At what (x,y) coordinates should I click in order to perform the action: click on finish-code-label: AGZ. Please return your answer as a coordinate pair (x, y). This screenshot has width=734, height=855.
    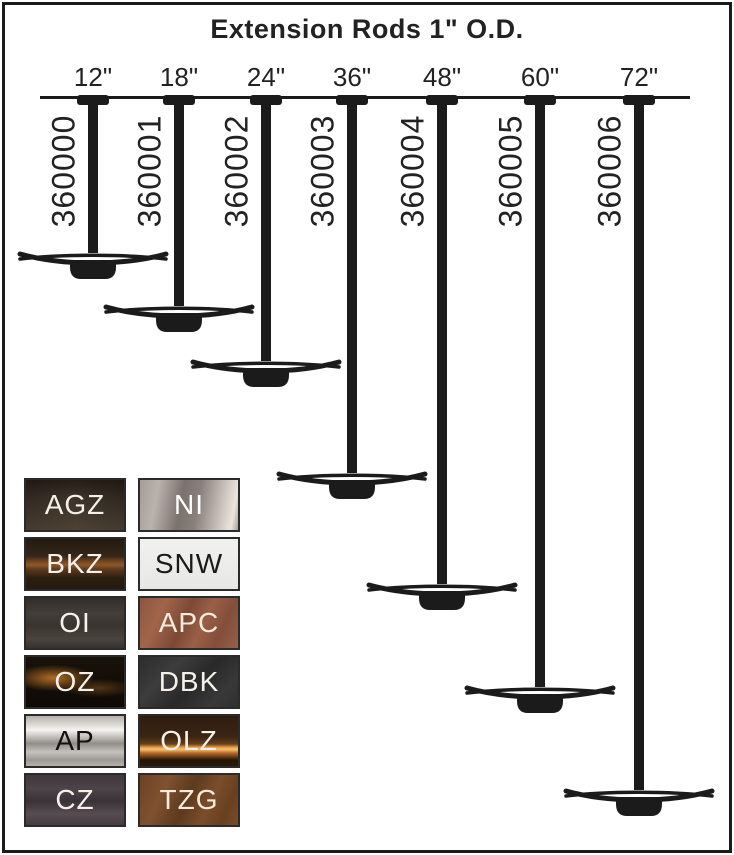
    Looking at the image, I should click on (75, 504).